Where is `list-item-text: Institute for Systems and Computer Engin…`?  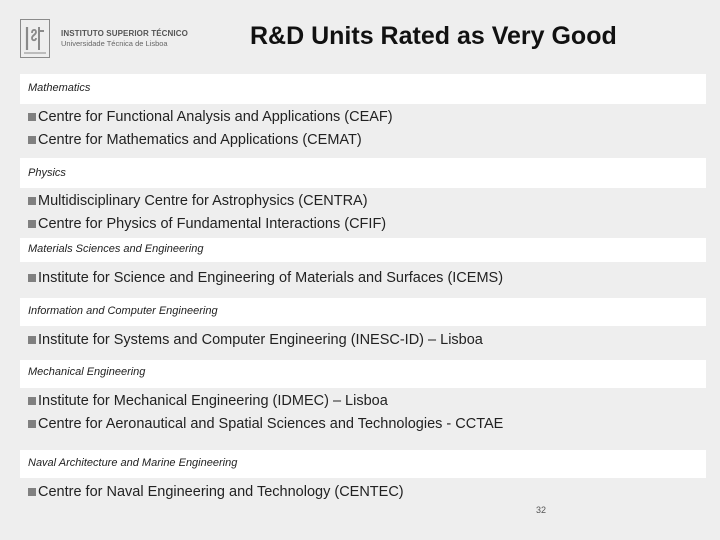
list-item-text: Institute for Systems and Computer Engin… is located at coordinates (260, 340).